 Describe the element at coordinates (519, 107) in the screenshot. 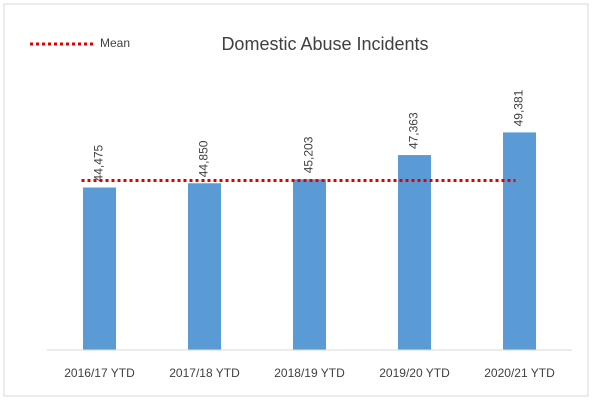

I see `data-label: 49,381` at that location.